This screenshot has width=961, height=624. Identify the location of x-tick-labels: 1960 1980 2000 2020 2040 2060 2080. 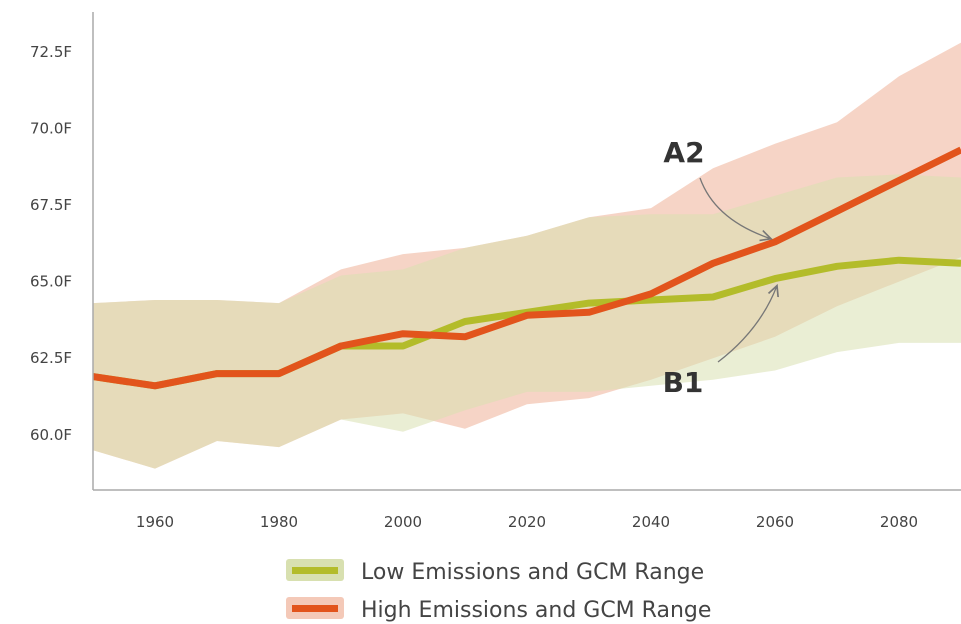
(527, 522).